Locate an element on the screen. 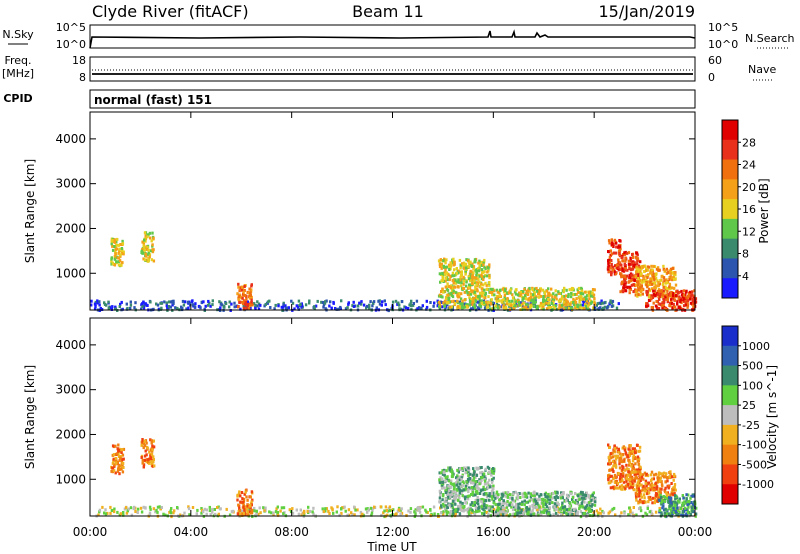  time-axis-label: Time UT is located at coordinates (391, 547).